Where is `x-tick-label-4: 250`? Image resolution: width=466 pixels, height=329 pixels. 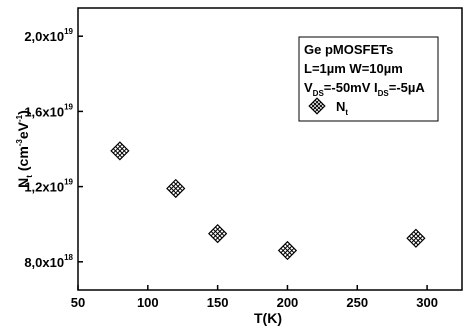 x-tick-label-4: 250 is located at coordinates (357, 302).